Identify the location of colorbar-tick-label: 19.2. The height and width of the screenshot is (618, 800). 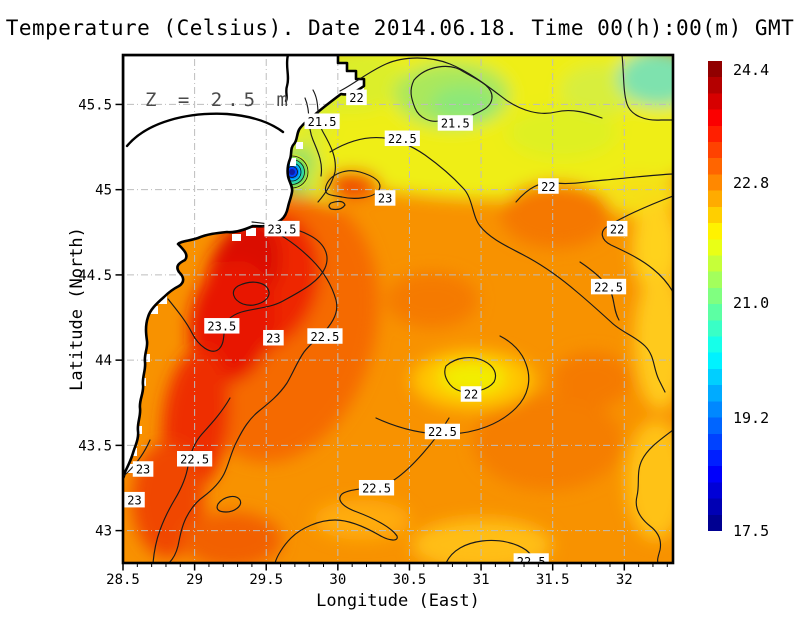
(751, 418).